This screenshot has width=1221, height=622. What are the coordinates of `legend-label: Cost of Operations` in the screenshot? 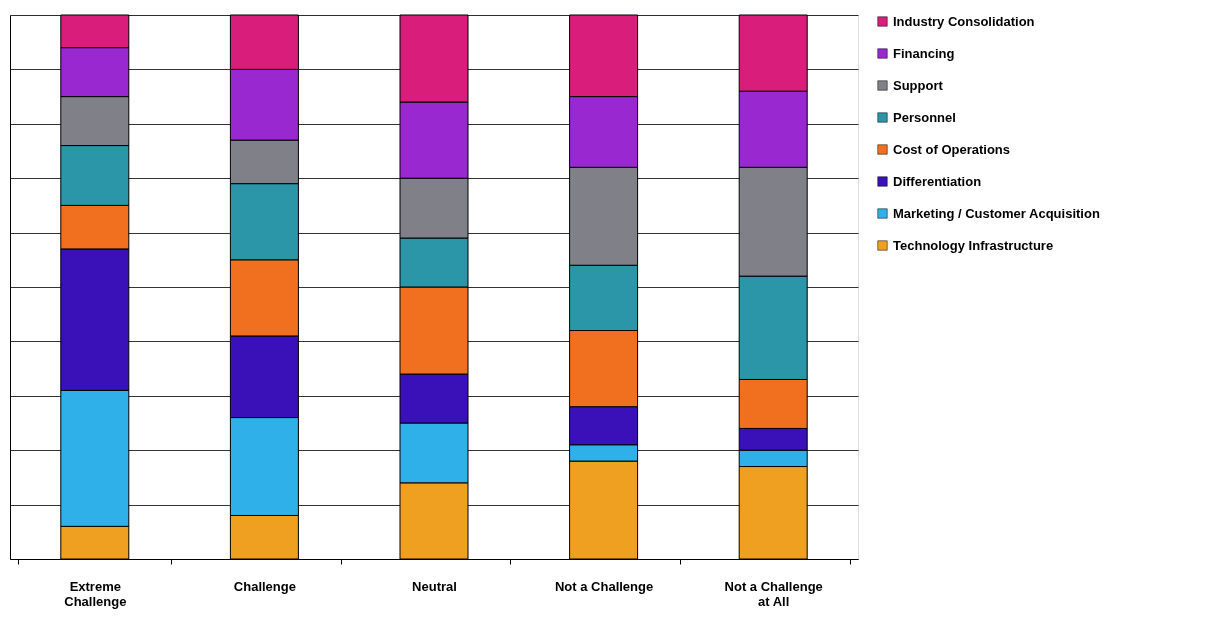 It's located at (952, 149).